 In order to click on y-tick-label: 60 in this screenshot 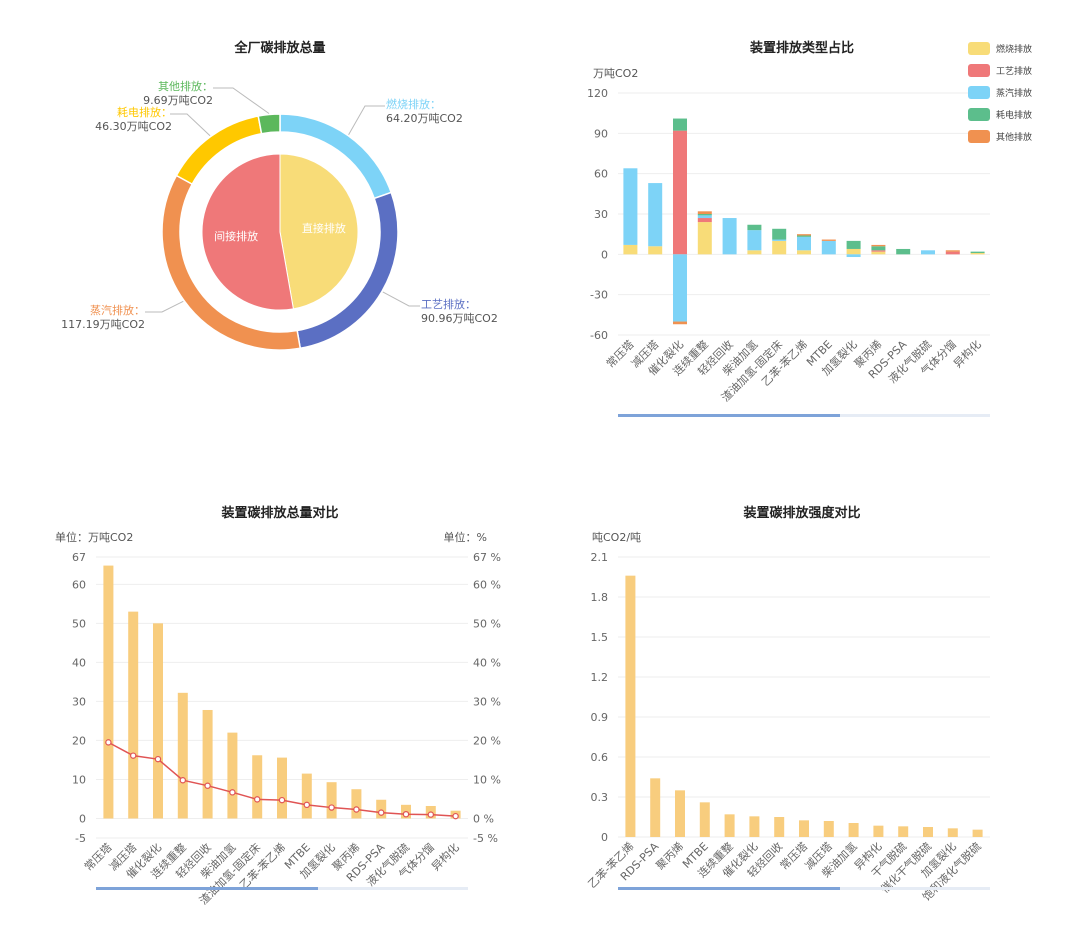, I will do `click(601, 174)`.